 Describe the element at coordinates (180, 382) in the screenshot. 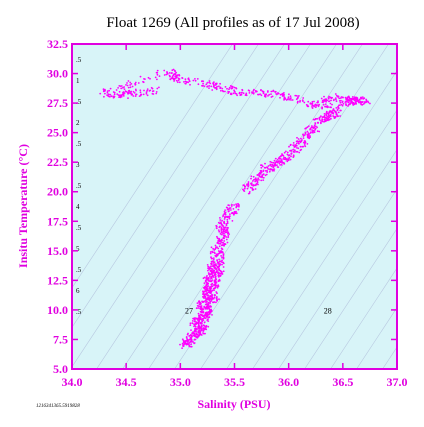

I see `x-tick-label: 35.0` at that location.